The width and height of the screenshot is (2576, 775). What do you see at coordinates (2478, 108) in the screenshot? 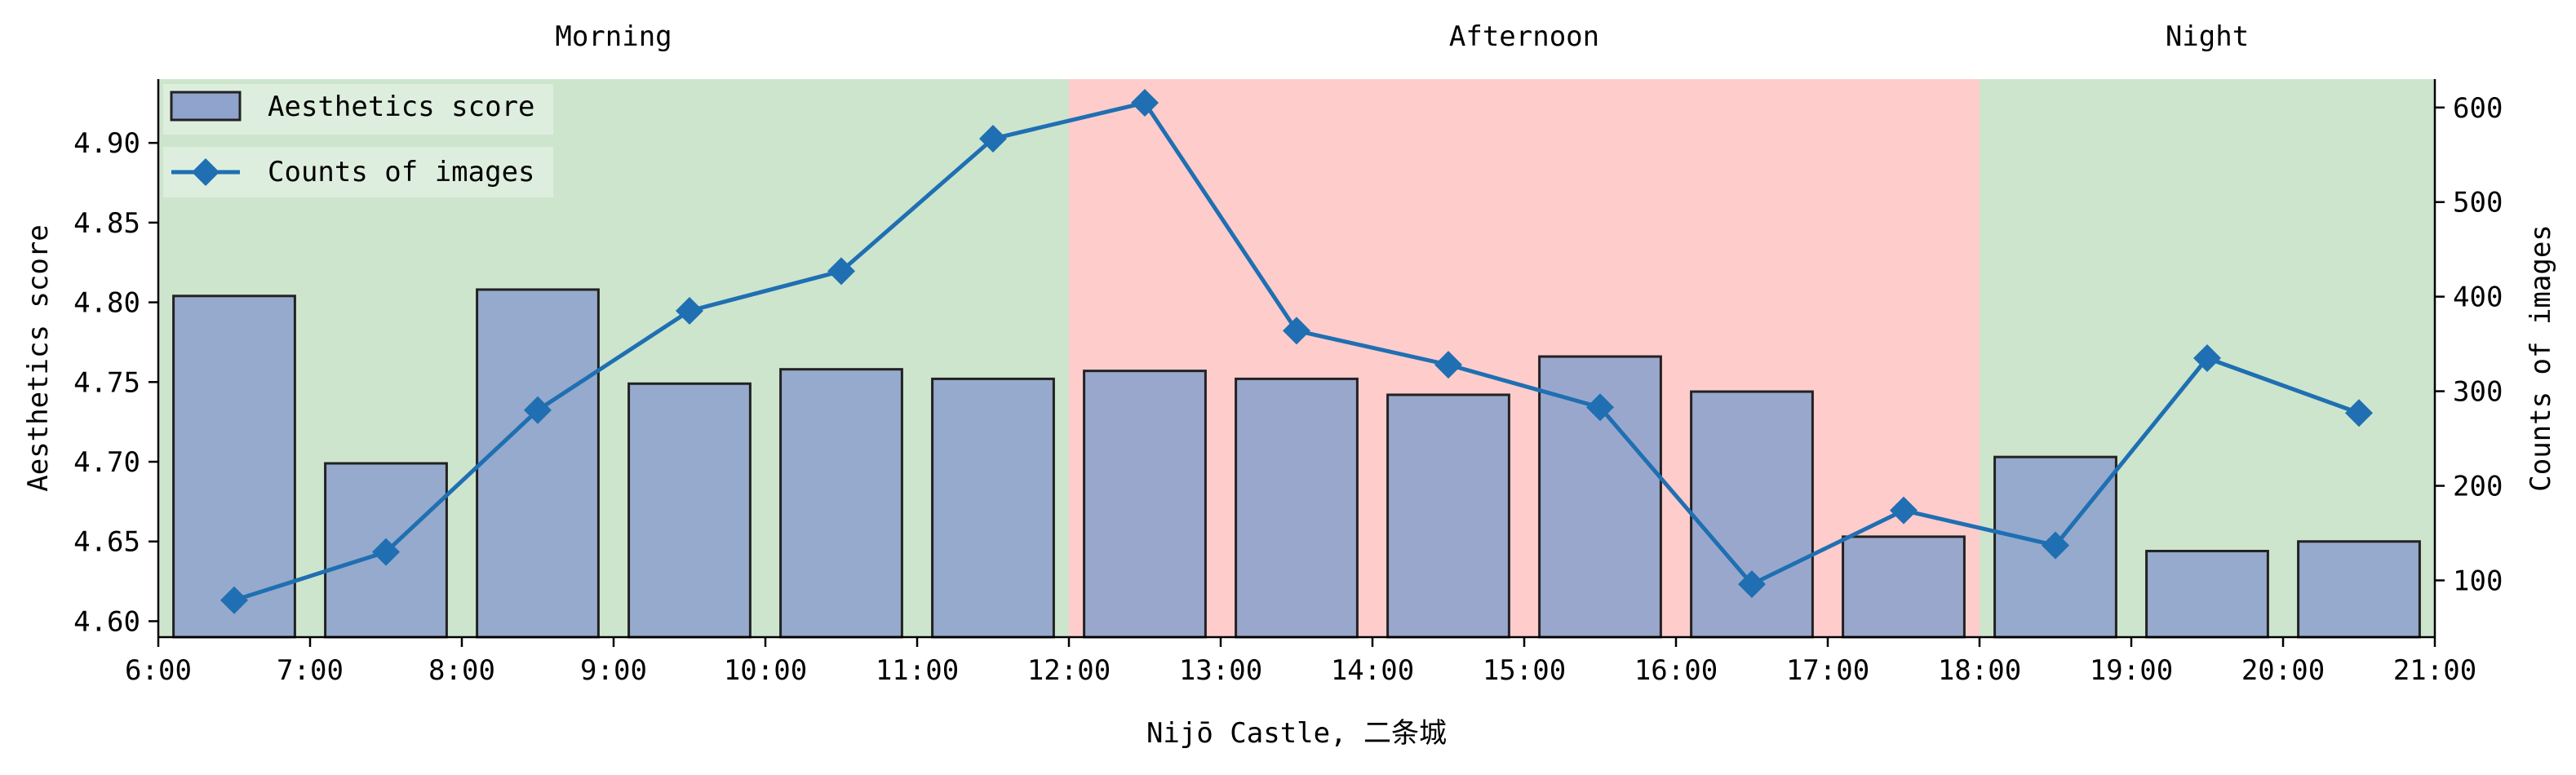
I see `y-right-tick-label-5: 600` at bounding box center [2478, 108].